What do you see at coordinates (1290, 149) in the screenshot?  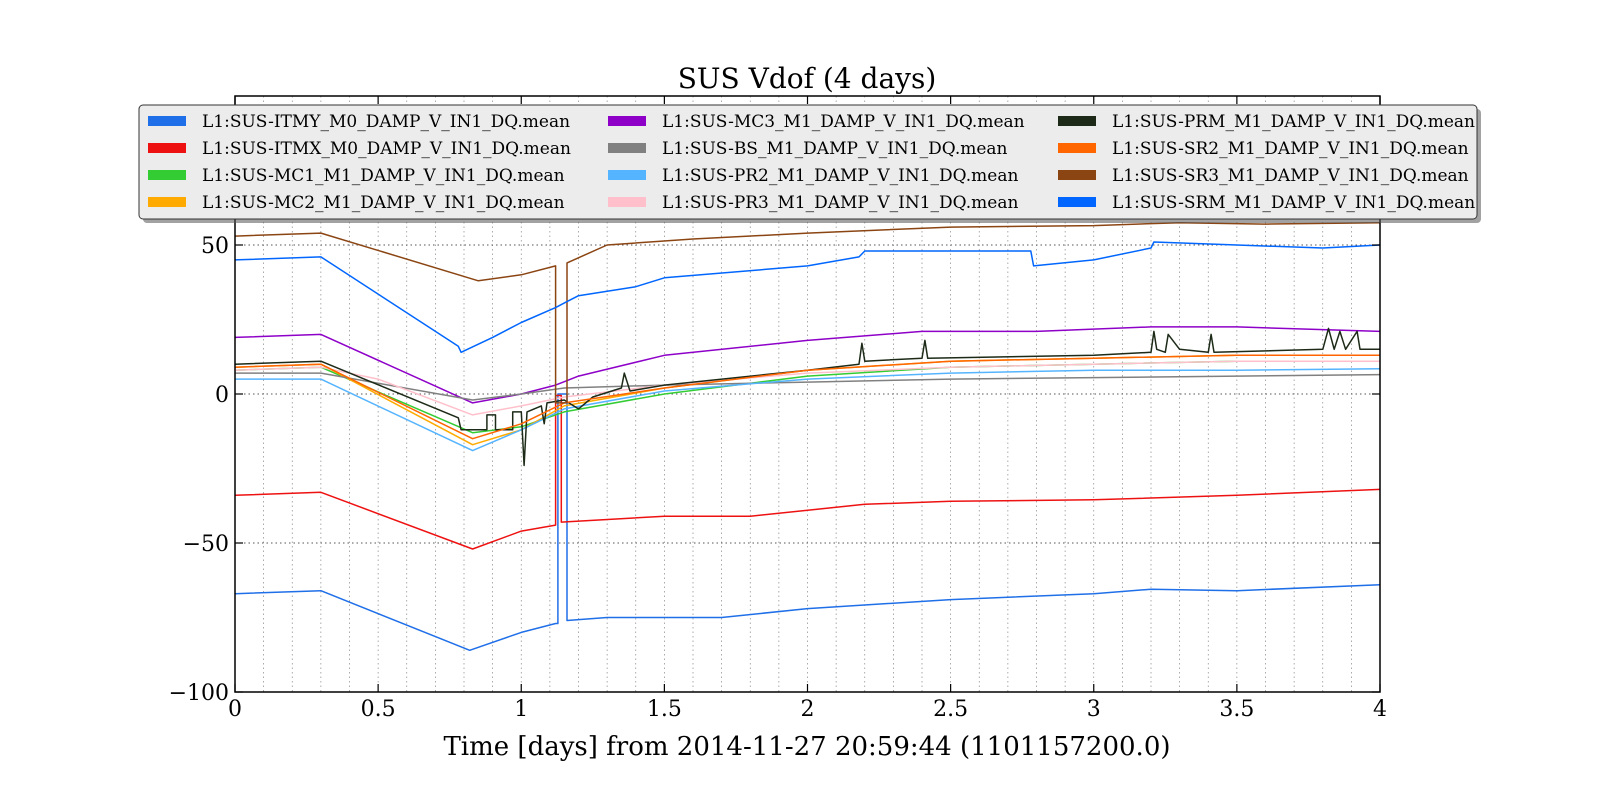 I see `legend-label: L1:SUS-SR2_M1_DAMP_V_IN1_DQ.mean` at bounding box center [1290, 149].